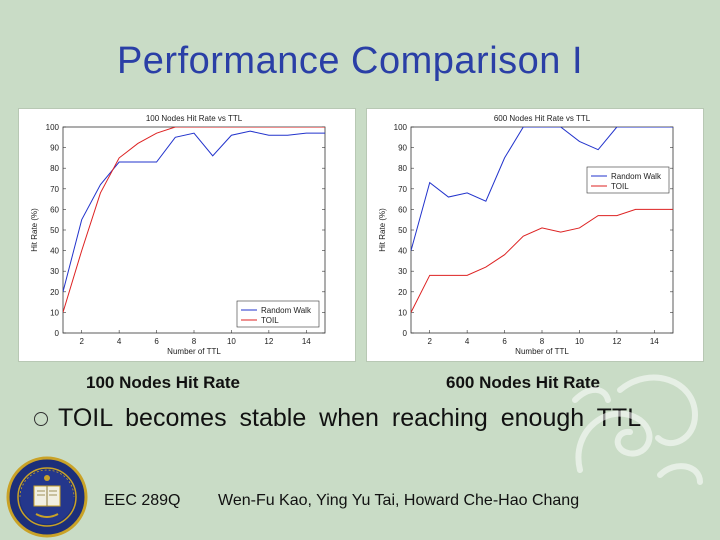 Image resolution: width=720 pixels, height=540 pixels. I want to click on caption-right: 600 Nodes Hit Rate, so click(523, 382).